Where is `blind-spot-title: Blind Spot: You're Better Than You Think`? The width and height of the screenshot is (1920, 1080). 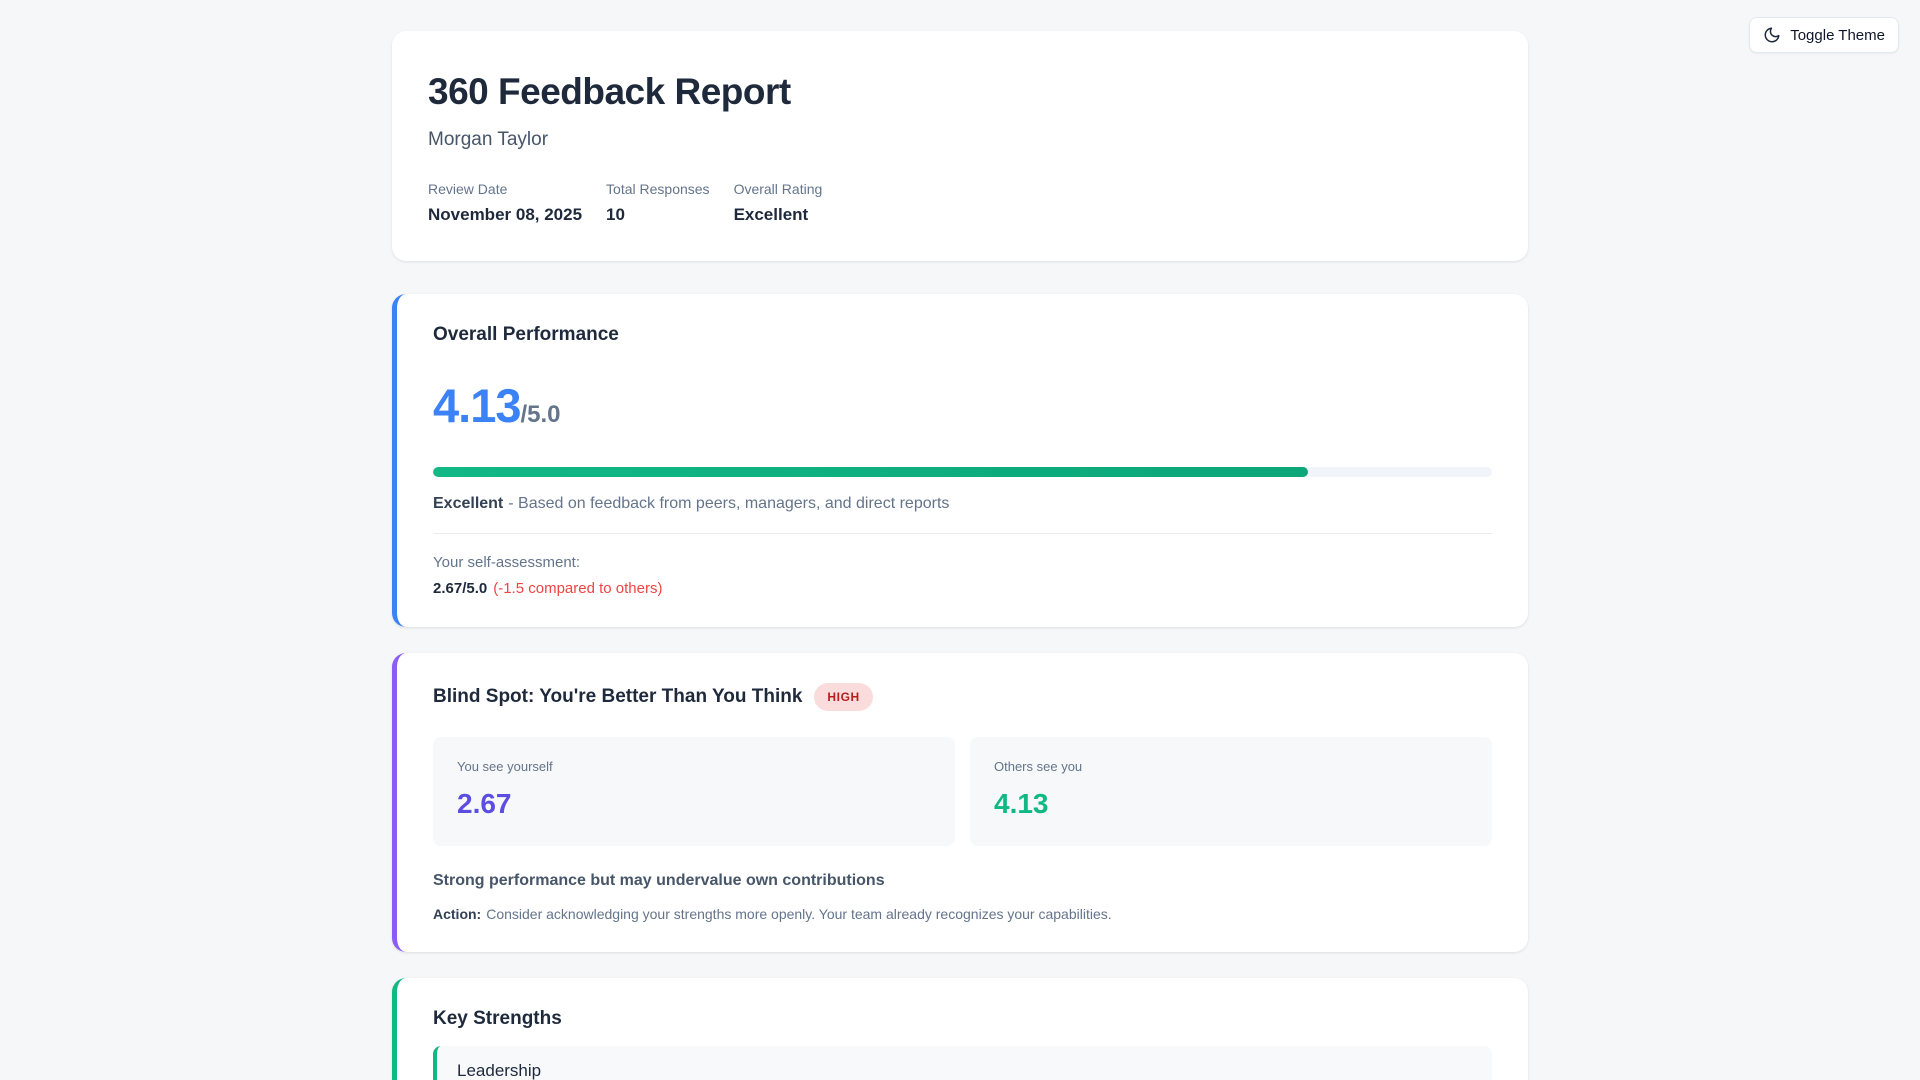
blind-spot-title: Blind Spot: You're Better Than You Think is located at coordinates (618, 696).